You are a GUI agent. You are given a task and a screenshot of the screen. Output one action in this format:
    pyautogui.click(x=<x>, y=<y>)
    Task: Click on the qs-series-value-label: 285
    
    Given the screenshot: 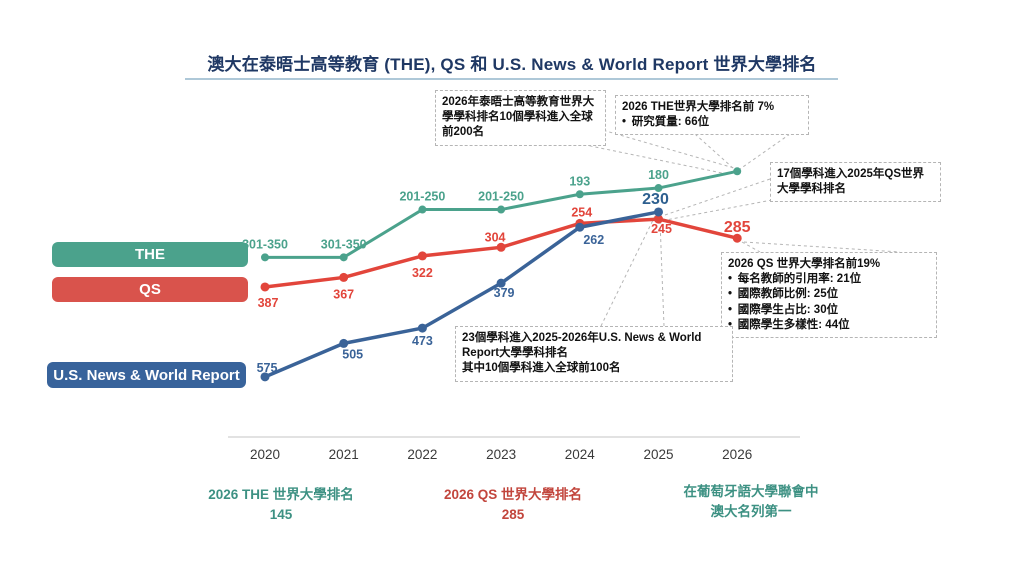 What is the action you would take?
    pyautogui.click(x=737, y=227)
    